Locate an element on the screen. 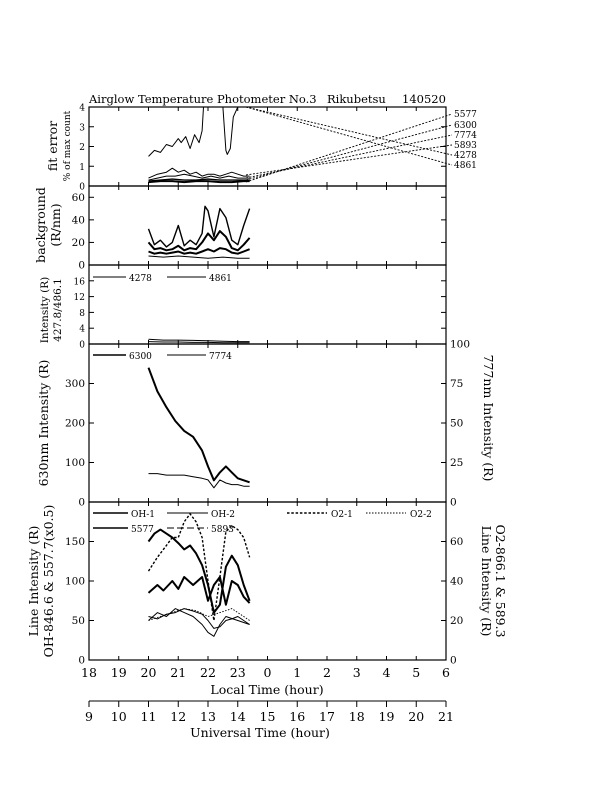 This screenshot has width=612, height=792. y-tick-label-red_green: 200 is located at coordinates (75, 424).